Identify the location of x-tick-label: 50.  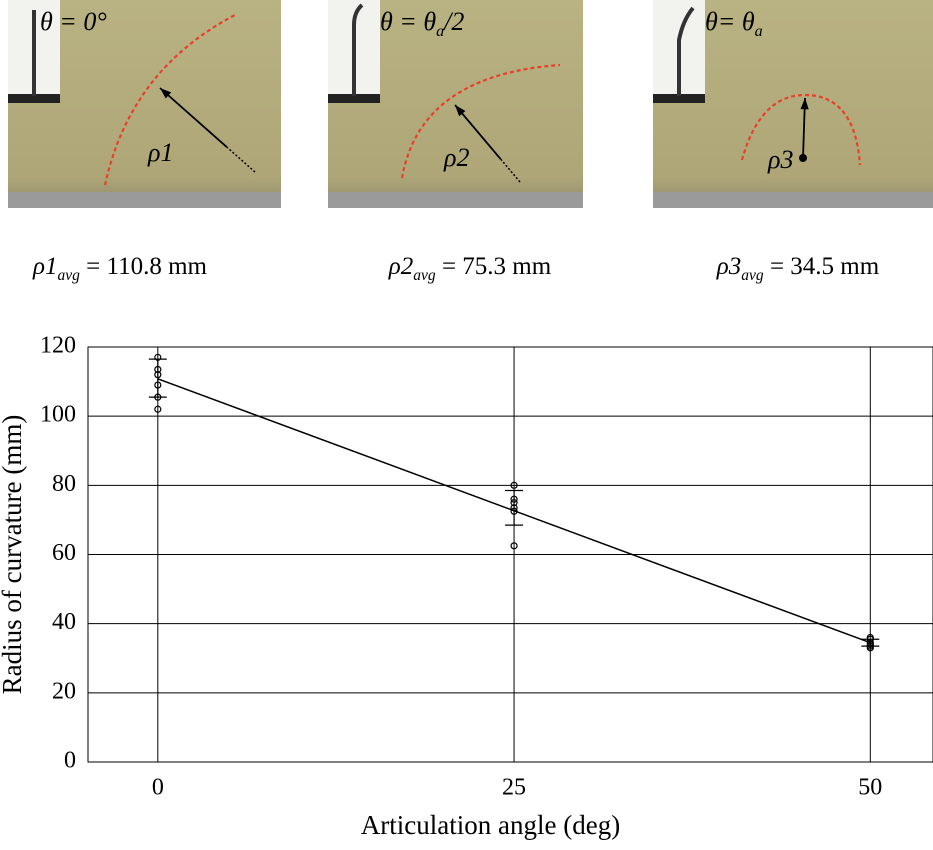
(870, 788).